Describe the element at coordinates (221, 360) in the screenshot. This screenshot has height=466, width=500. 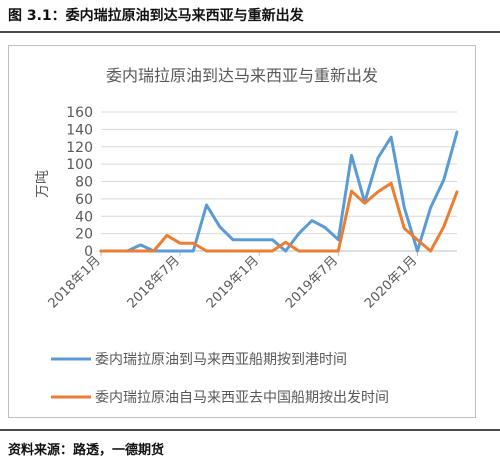
I see `legend-label-1: 委内瑞拉原油到马来西亚船期按到港时间` at that location.